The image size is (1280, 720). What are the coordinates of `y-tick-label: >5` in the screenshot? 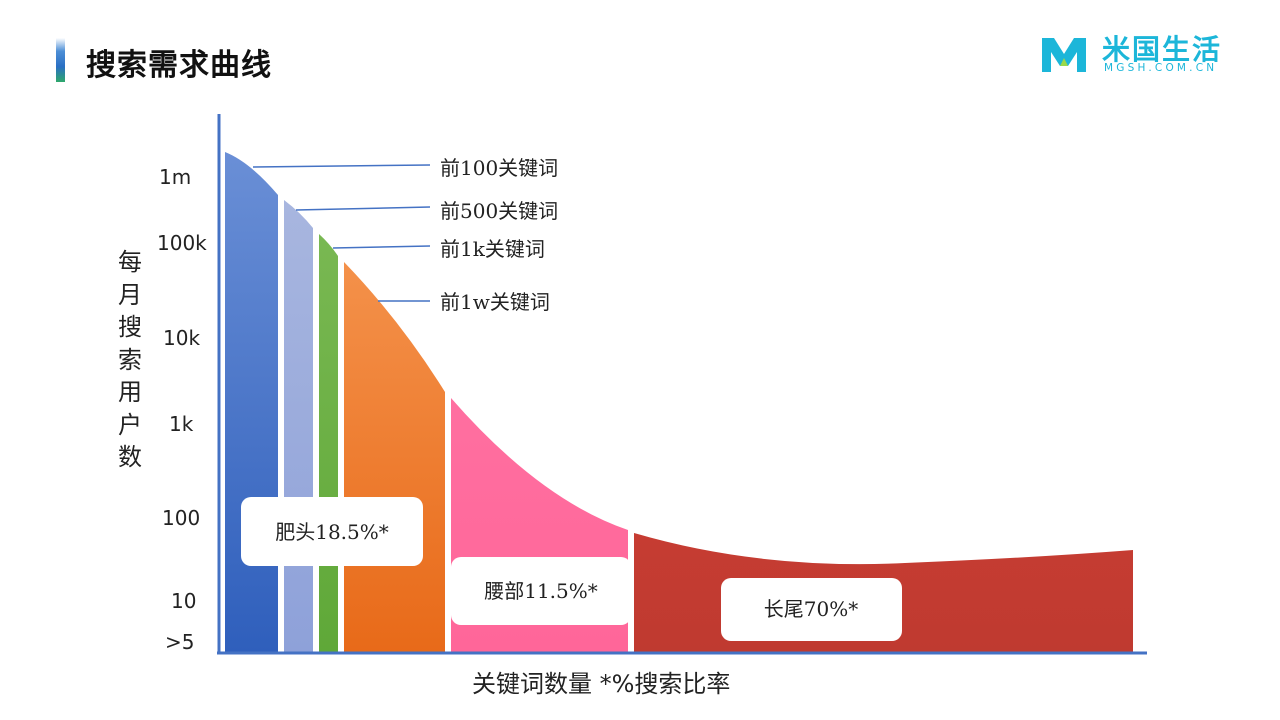 It's located at (179, 642).